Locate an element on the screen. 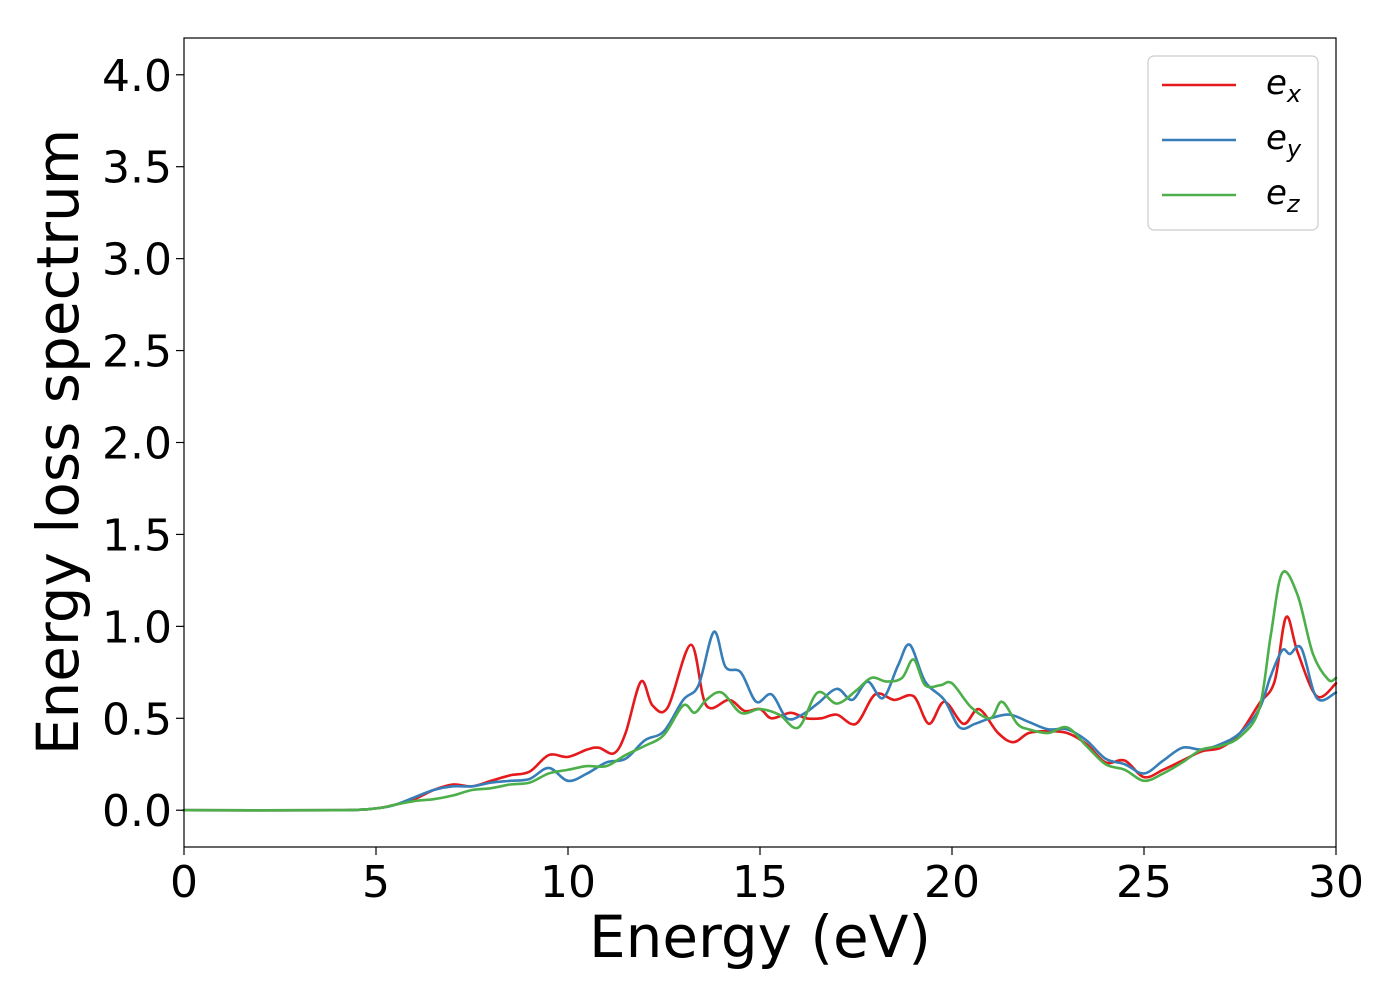 The height and width of the screenshot is (1004, 1400). y-tick-label: 1.5 is located at coordinates (137, 535).